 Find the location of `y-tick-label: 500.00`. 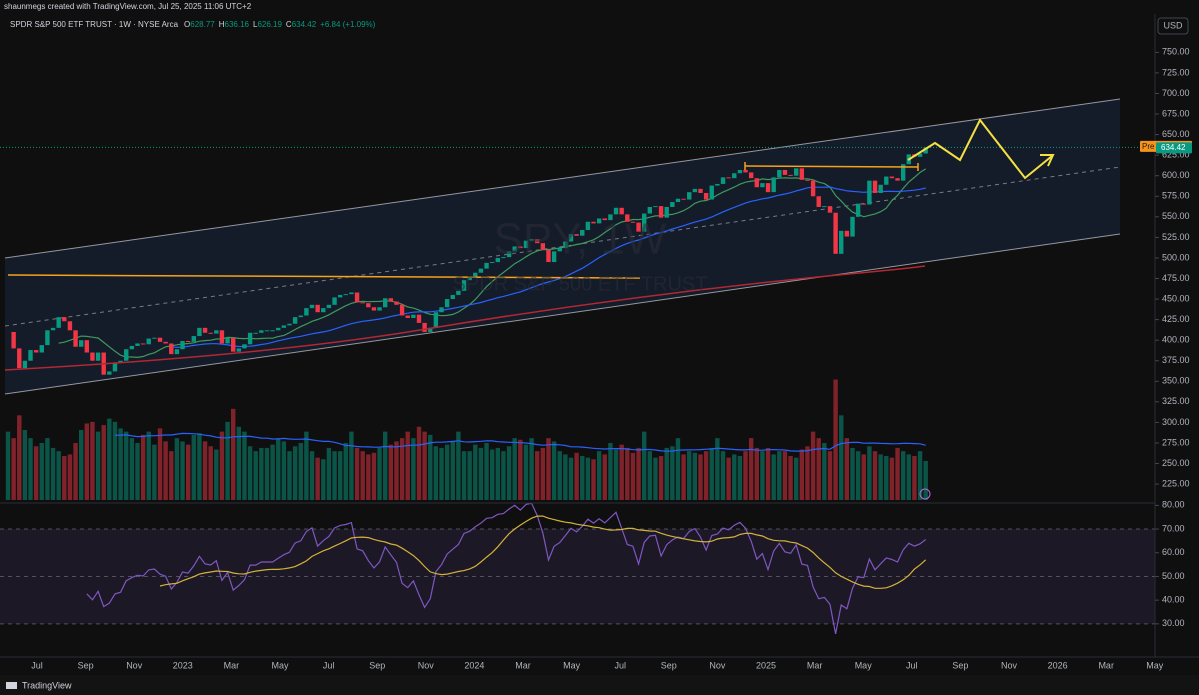

y-tick-label: 500.00 is located at coordinates (1176, 257).